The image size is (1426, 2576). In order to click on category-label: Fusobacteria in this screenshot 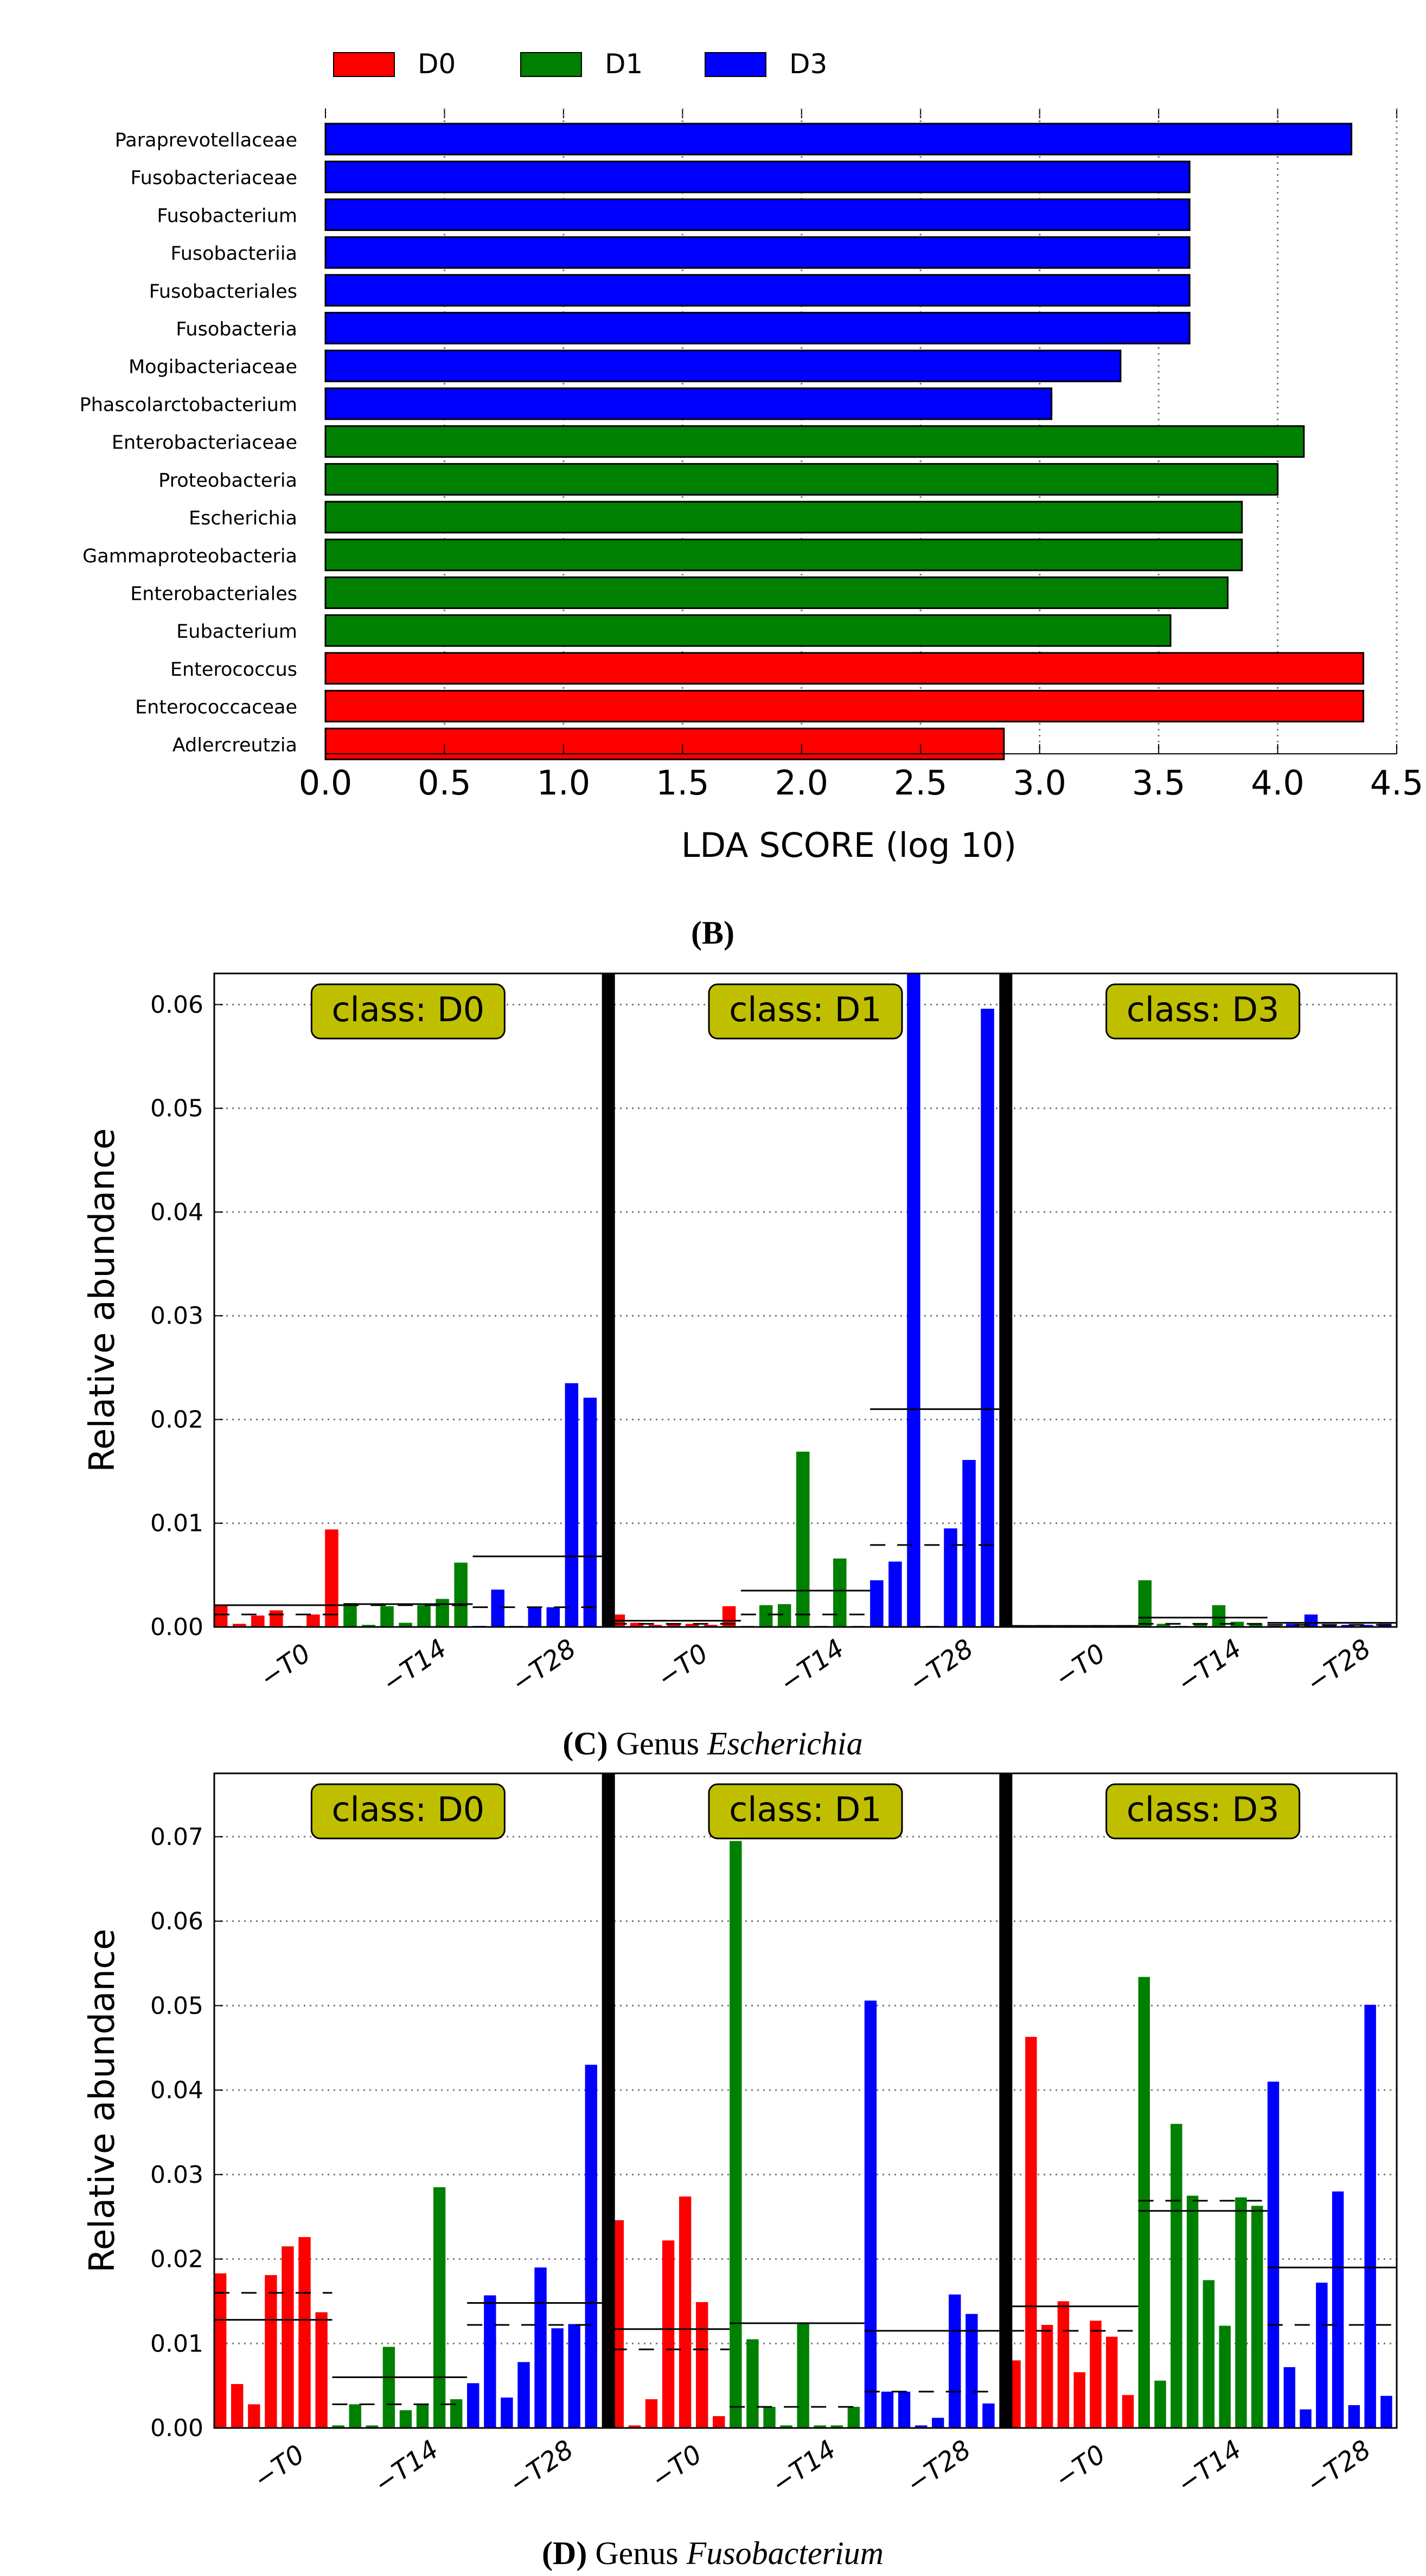, I will do `click(236, 330)`.